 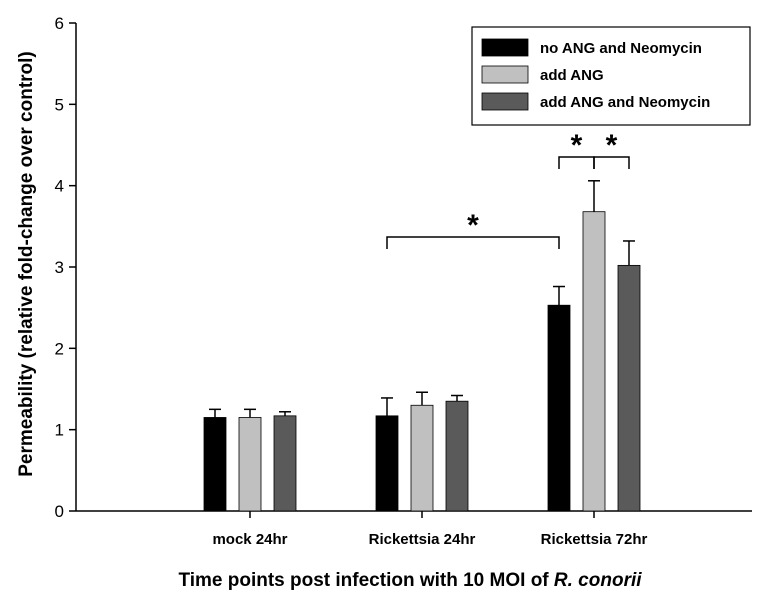 I want to click on x-tick-label: mock 24hr, so click(x=249, y=539).